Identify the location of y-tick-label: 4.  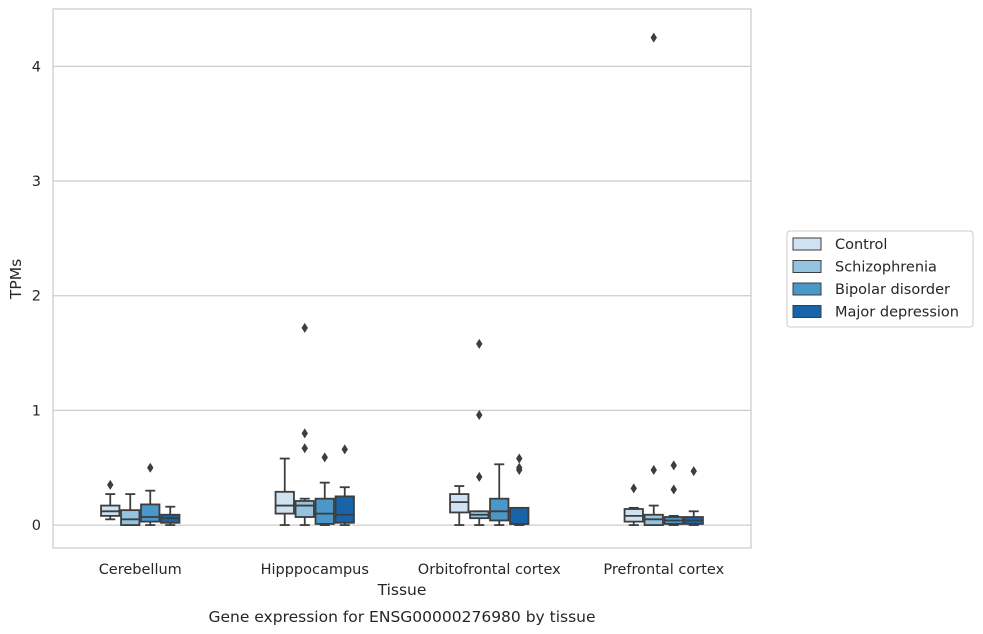
(36, 67).